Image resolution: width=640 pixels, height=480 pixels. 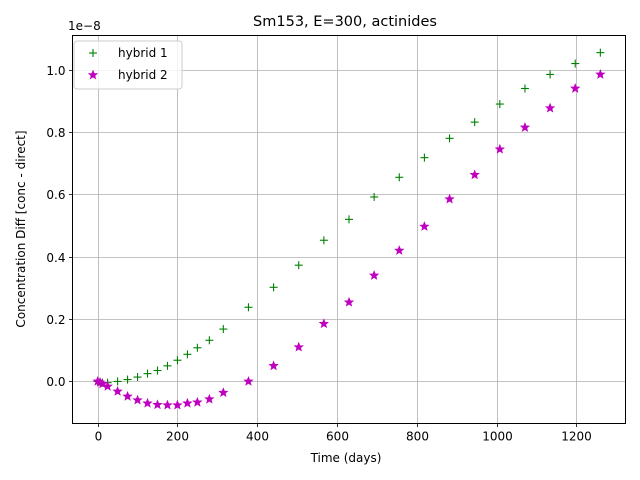 I want to click on y-tick-label: 0.0, so click(x=55, y=382).